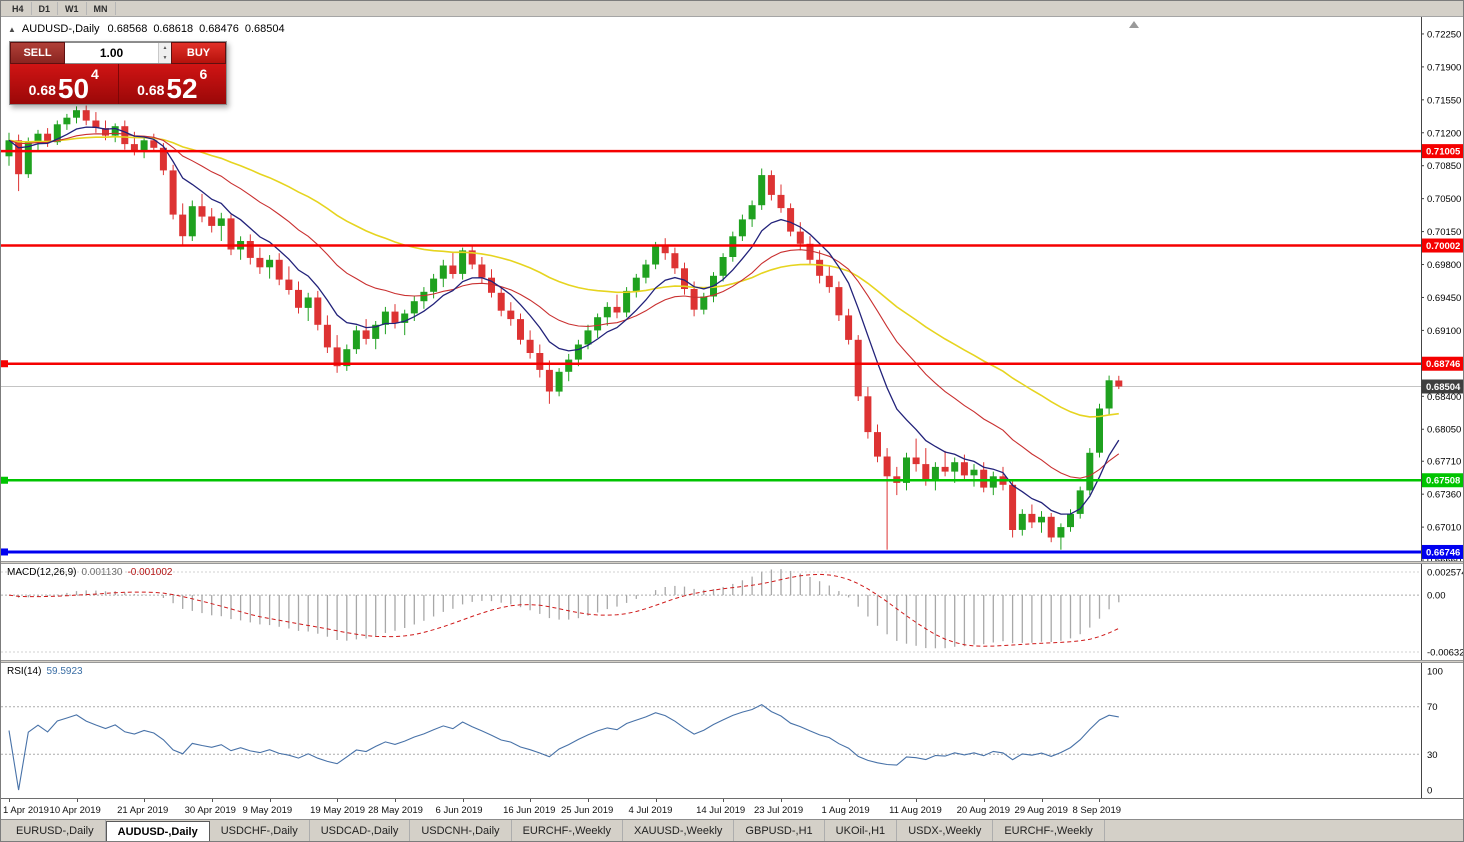  What do you see at coordinates (1097, 810) in the screenshot?
I see `date-label: 8 Sep 2019` at bounding box center [1097, 810].